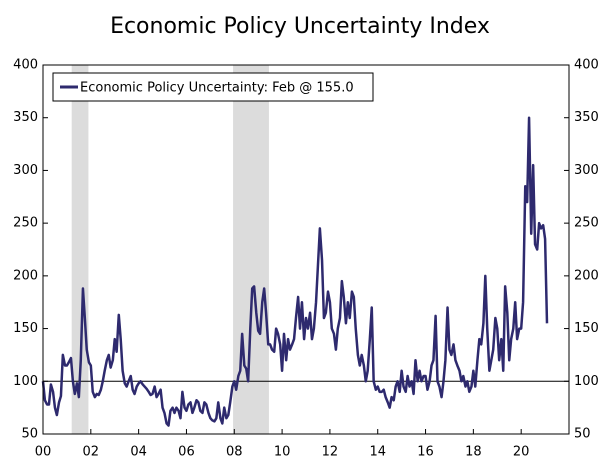 This screenshot has width=600, height=461. Describe the element at coordinates (25, 275) in the screenshot. I see `y-tick-label: 200` at that location.